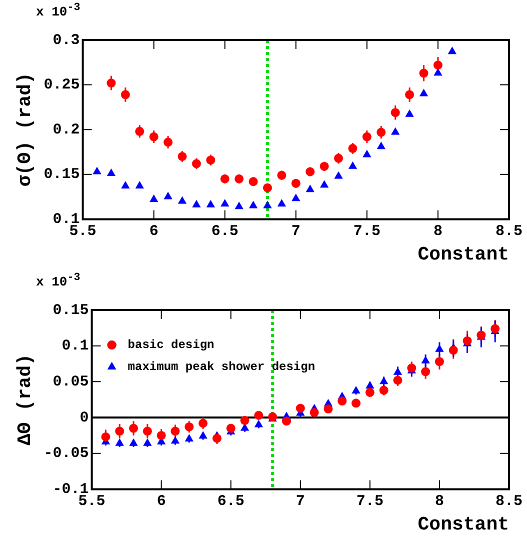 This screenshot has height=540, width=527. What do you see at coordinates (62, 85) in the screenshot?
I see `y-tick-label: 0.25` at bounding box center [62, 85].